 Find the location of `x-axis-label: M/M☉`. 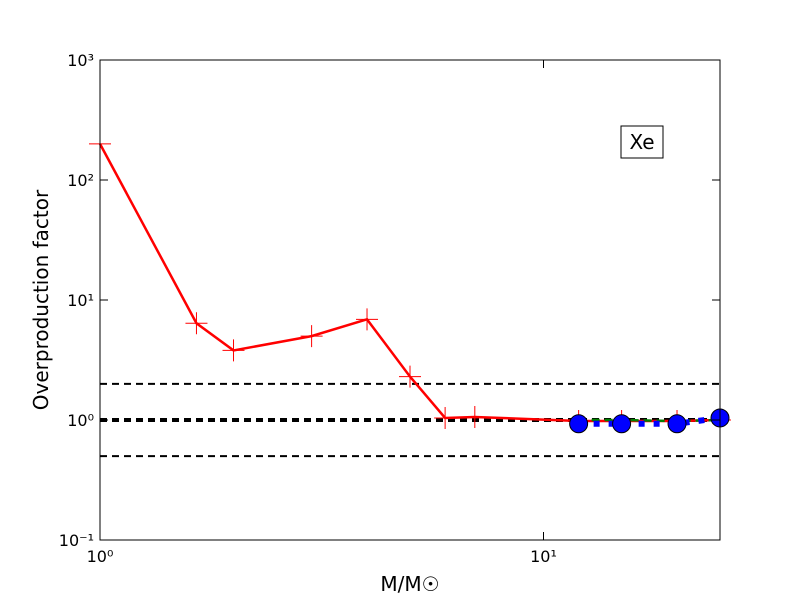

x-axis-label: M/M☉ is located at coordinates (409, 584).